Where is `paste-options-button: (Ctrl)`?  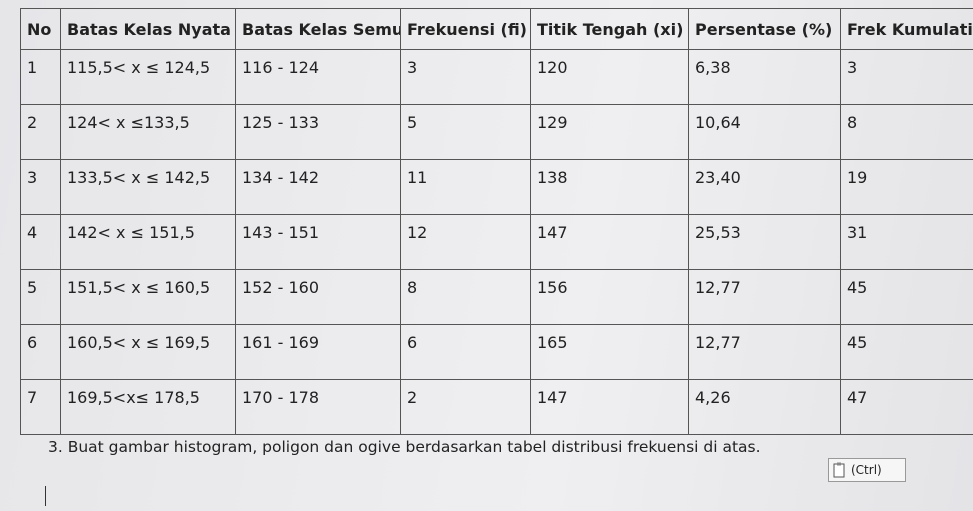 paste-options-button: (Ctrl) is located at coordinates (867, 470).